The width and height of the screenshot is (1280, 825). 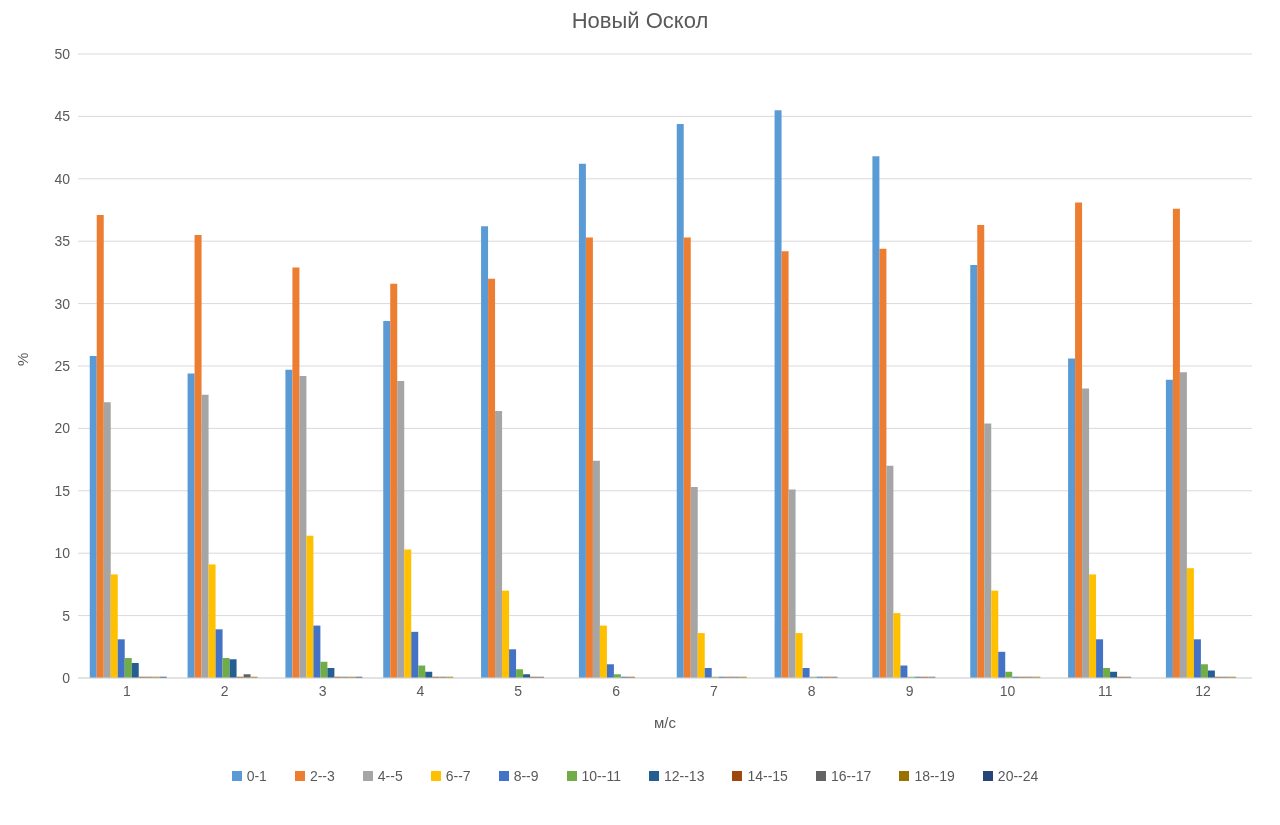 What do you see at coordinates (851, 776) in the screenshot?
I see `legend-label: 16--17` at bounding box center [851, 776].